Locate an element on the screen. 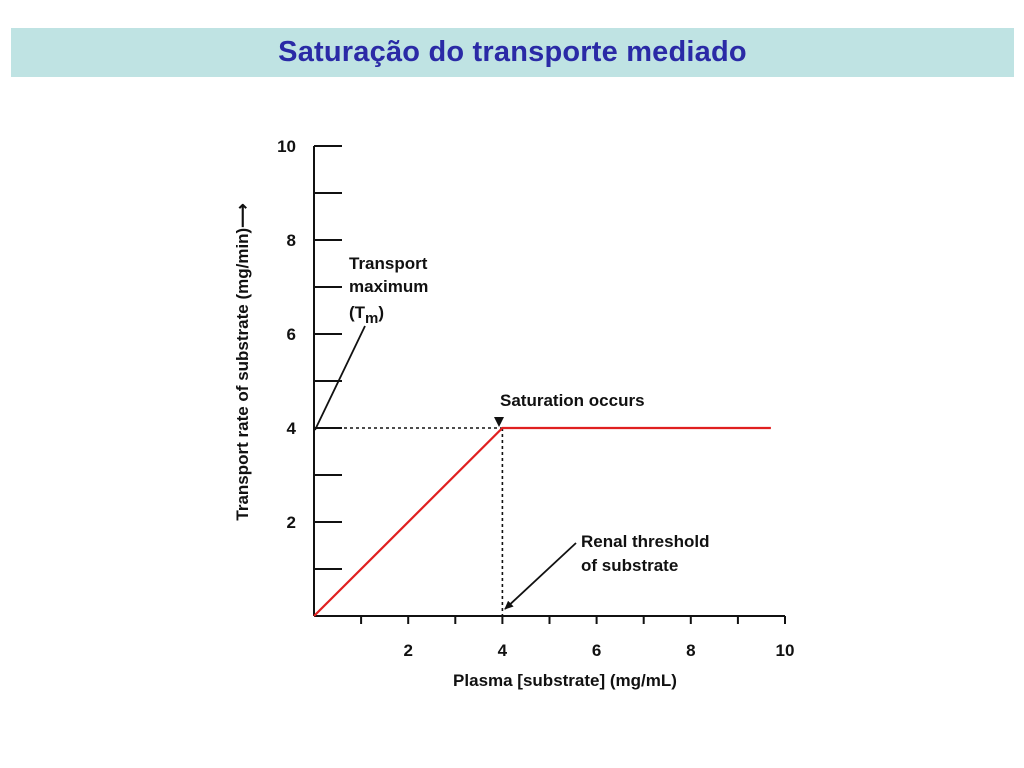 The width and height of the screenshot is (1024, 768). annotation-saturation-marker is located at coordinates (499, 422).